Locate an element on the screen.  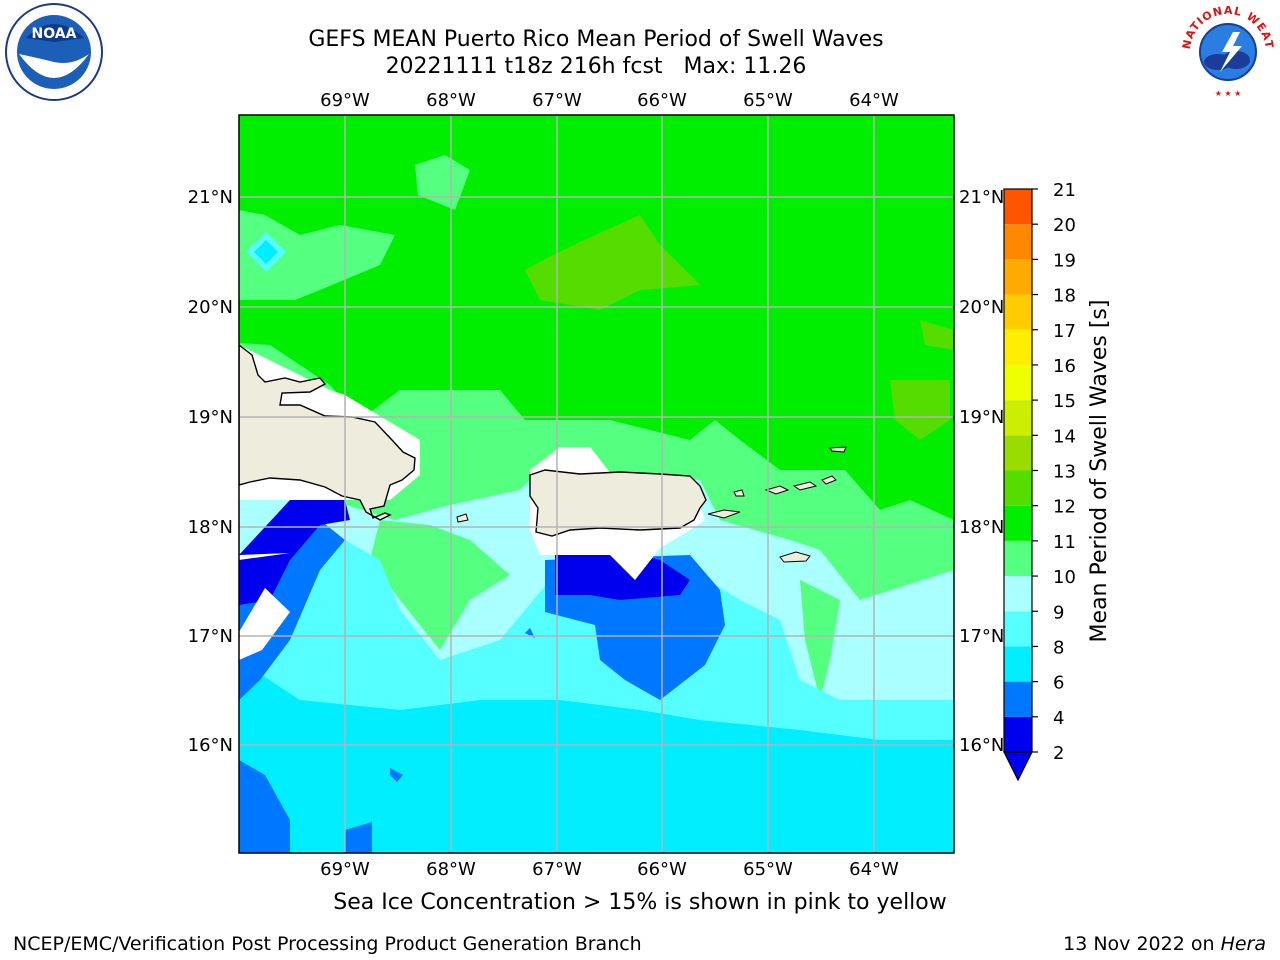
lat-label-right: 17°N is located at coordinates (981, 636).